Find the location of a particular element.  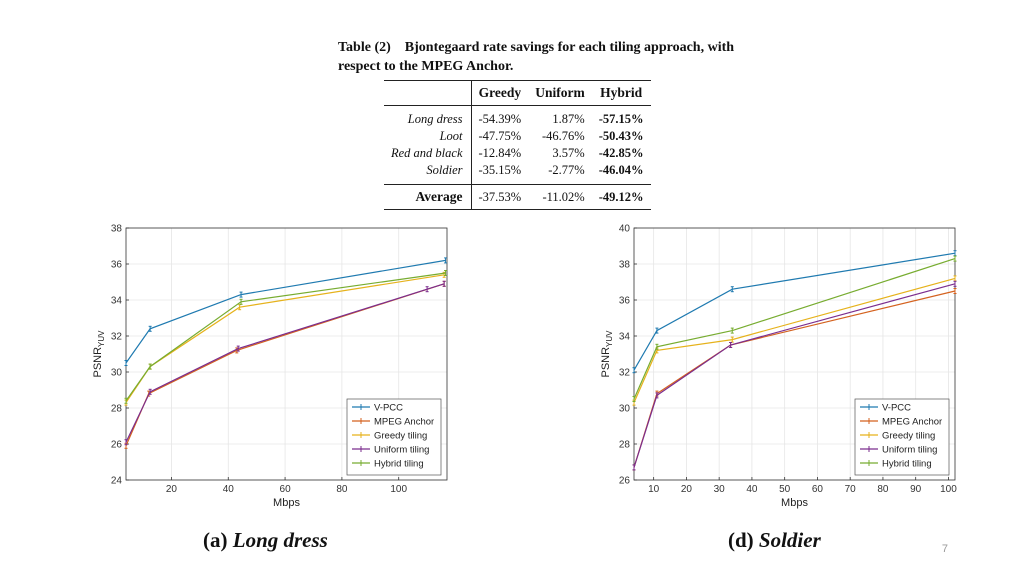

table-header-row: Greedy Uniform Hybrid is located at coordinates (517, 93).